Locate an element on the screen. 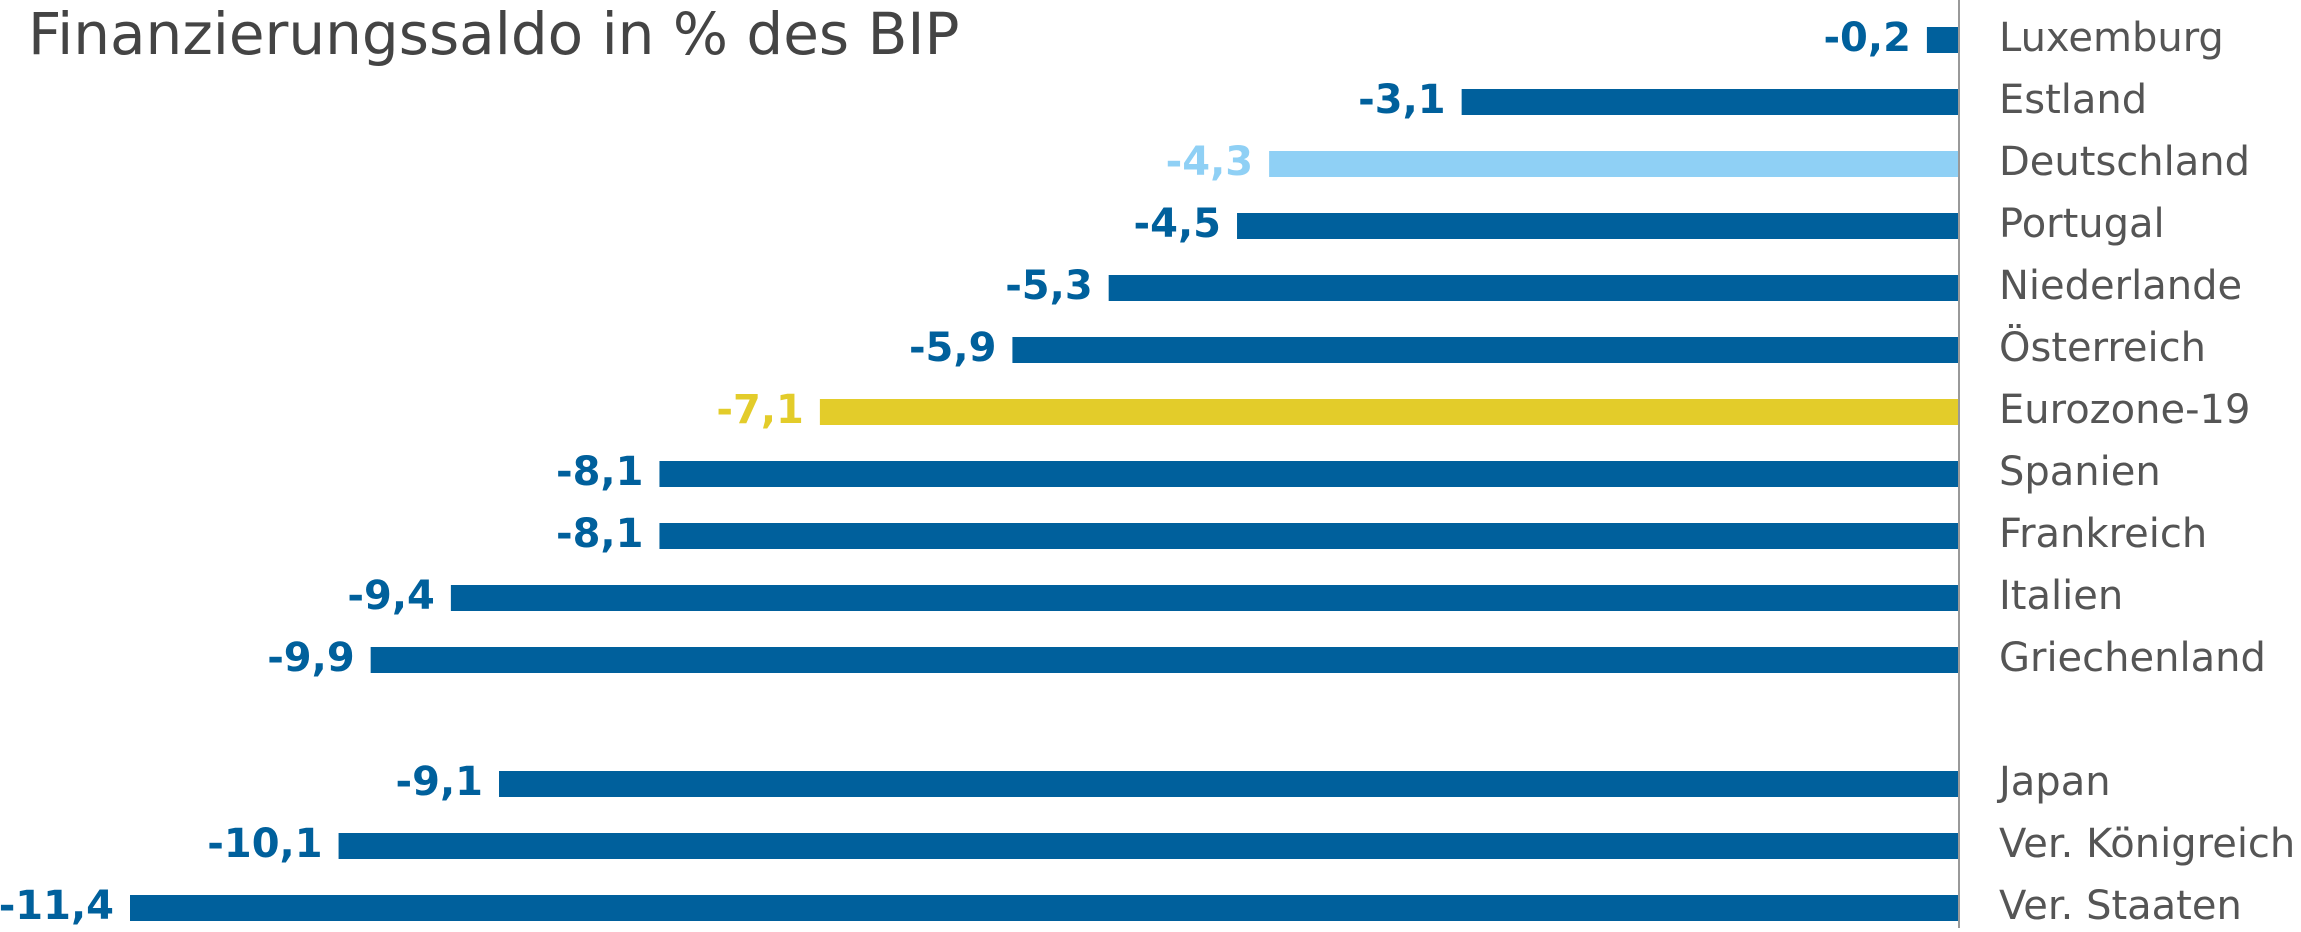  category-label: Griechenland is located at coordinates (2132, 658).